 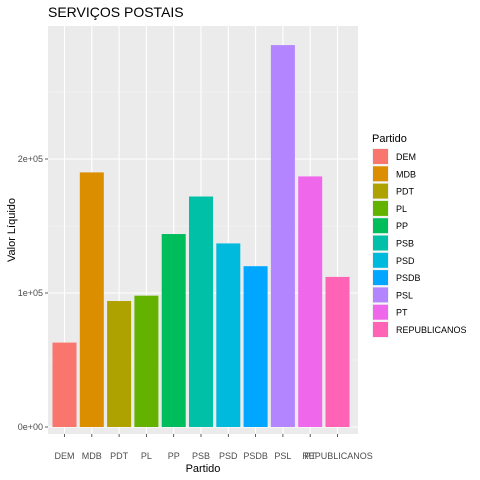 I want to click on x-tick-label: PSL, so click(x=282, y=456).